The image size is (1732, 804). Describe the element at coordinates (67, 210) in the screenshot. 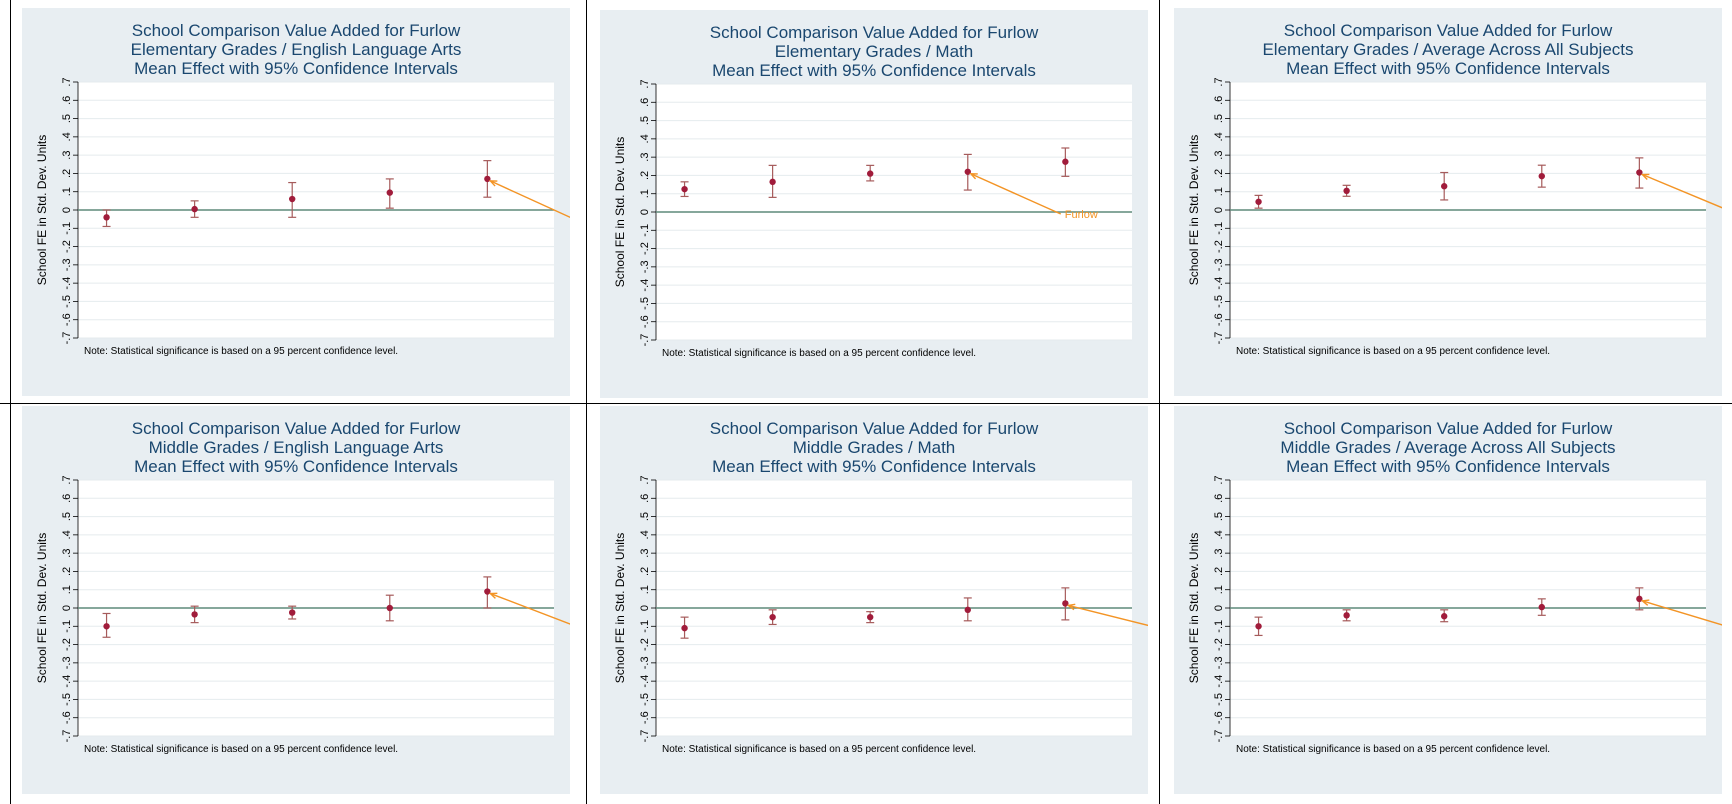

I see `y-tick-label: 0` at that location.